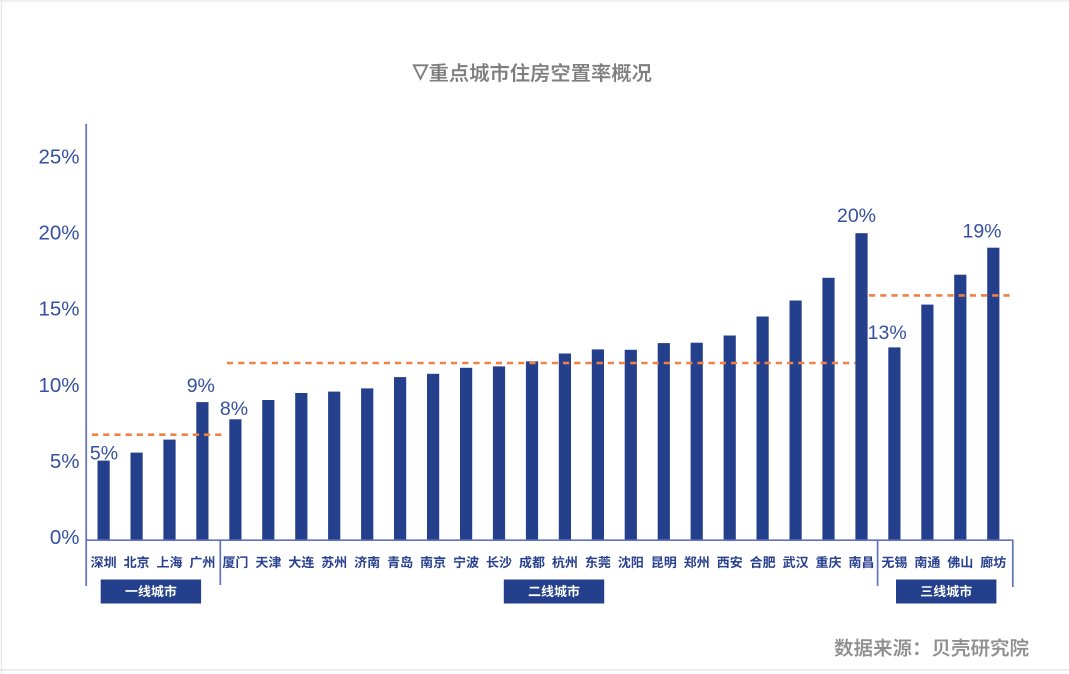 The height and width of the screenshot is (674, 1069). Describe the element at coordinates (981, 231) in the screenshot. I see `svg-text: 19%` at that location.